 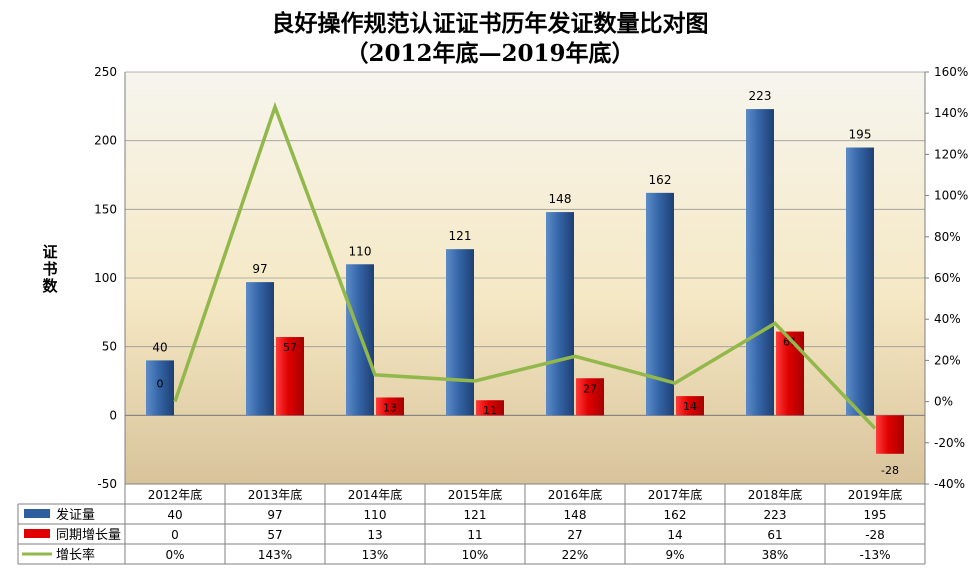 I want to click on legend-swatch-issued, so click(x=37, y=513).